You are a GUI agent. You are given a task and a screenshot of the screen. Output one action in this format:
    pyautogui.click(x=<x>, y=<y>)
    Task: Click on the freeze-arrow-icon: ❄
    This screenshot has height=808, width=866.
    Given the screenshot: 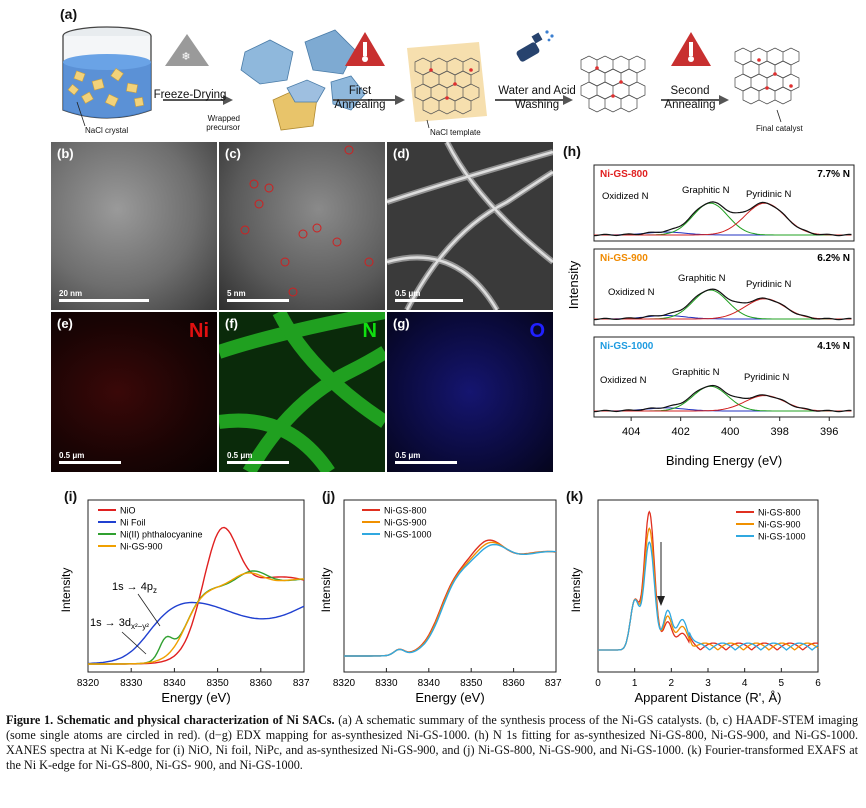 What is the action you would take?
    pyautogui.click(x=198, y=69)
    